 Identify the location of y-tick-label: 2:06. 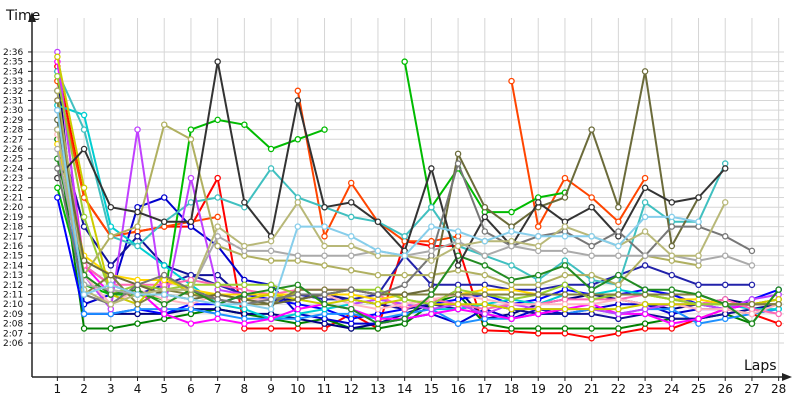
(13, 344).